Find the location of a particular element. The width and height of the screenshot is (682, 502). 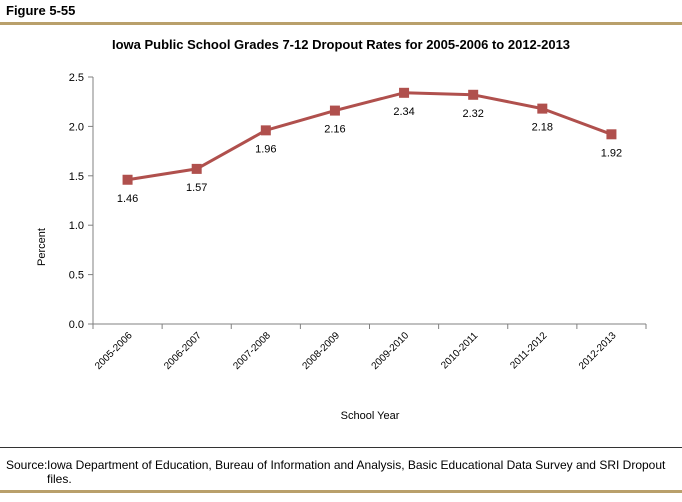

y-tick-label: 2.5 is located at coordinates (76, 78).